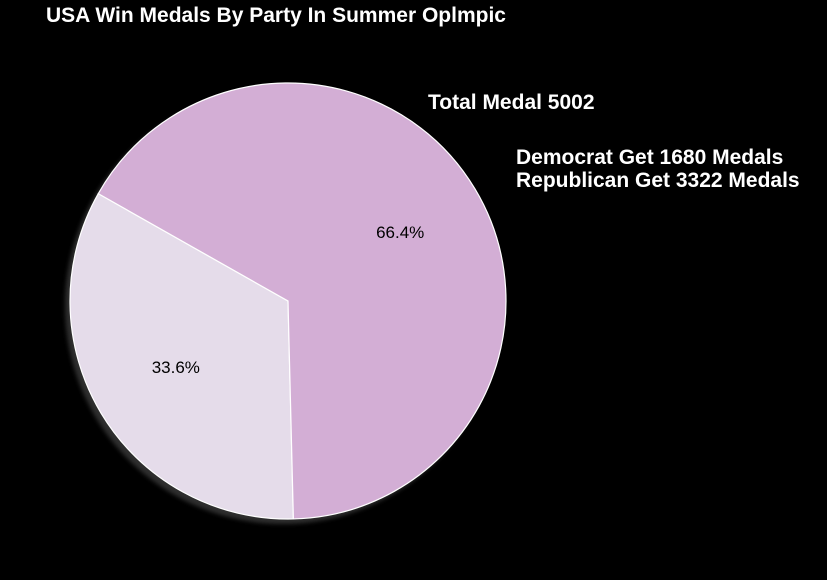 The image size is (827, 580). What do you see at coordinates (176, 367) in the screenshot?
I see `pie-label-democrat: 33.6%` at bounding box center [176, 367].